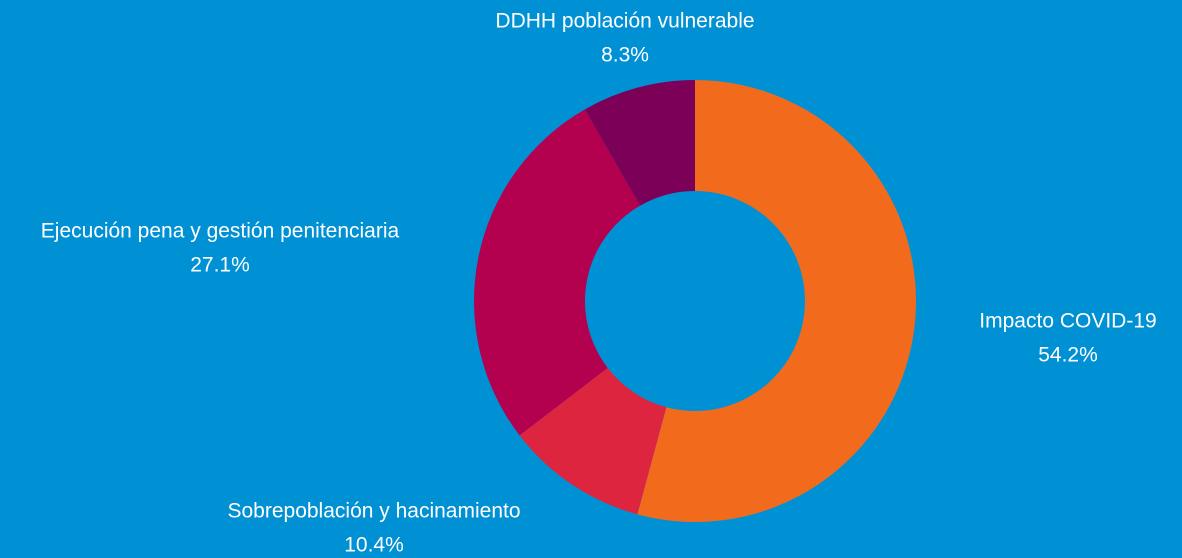 This screenshot has width=1182, height=558. I want to click on slice-value: 27.1%, so click(220, 265).